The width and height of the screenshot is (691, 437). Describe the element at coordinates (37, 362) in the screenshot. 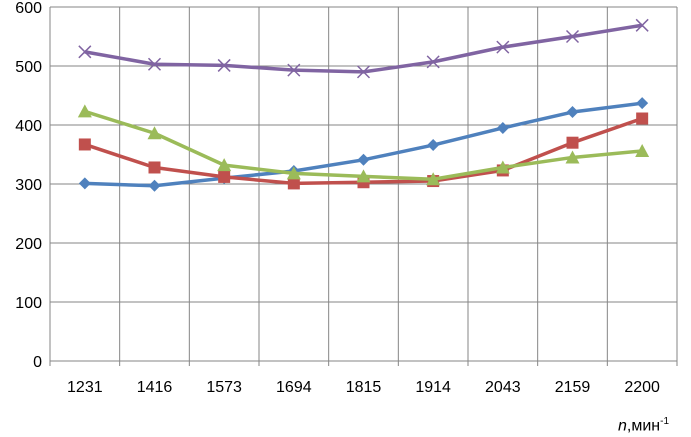

I see `y-tick-label: 0` at that location.